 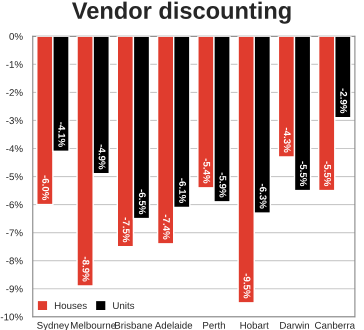 I want to click on y-tick-label: -3%, so click(x=14, y=120).